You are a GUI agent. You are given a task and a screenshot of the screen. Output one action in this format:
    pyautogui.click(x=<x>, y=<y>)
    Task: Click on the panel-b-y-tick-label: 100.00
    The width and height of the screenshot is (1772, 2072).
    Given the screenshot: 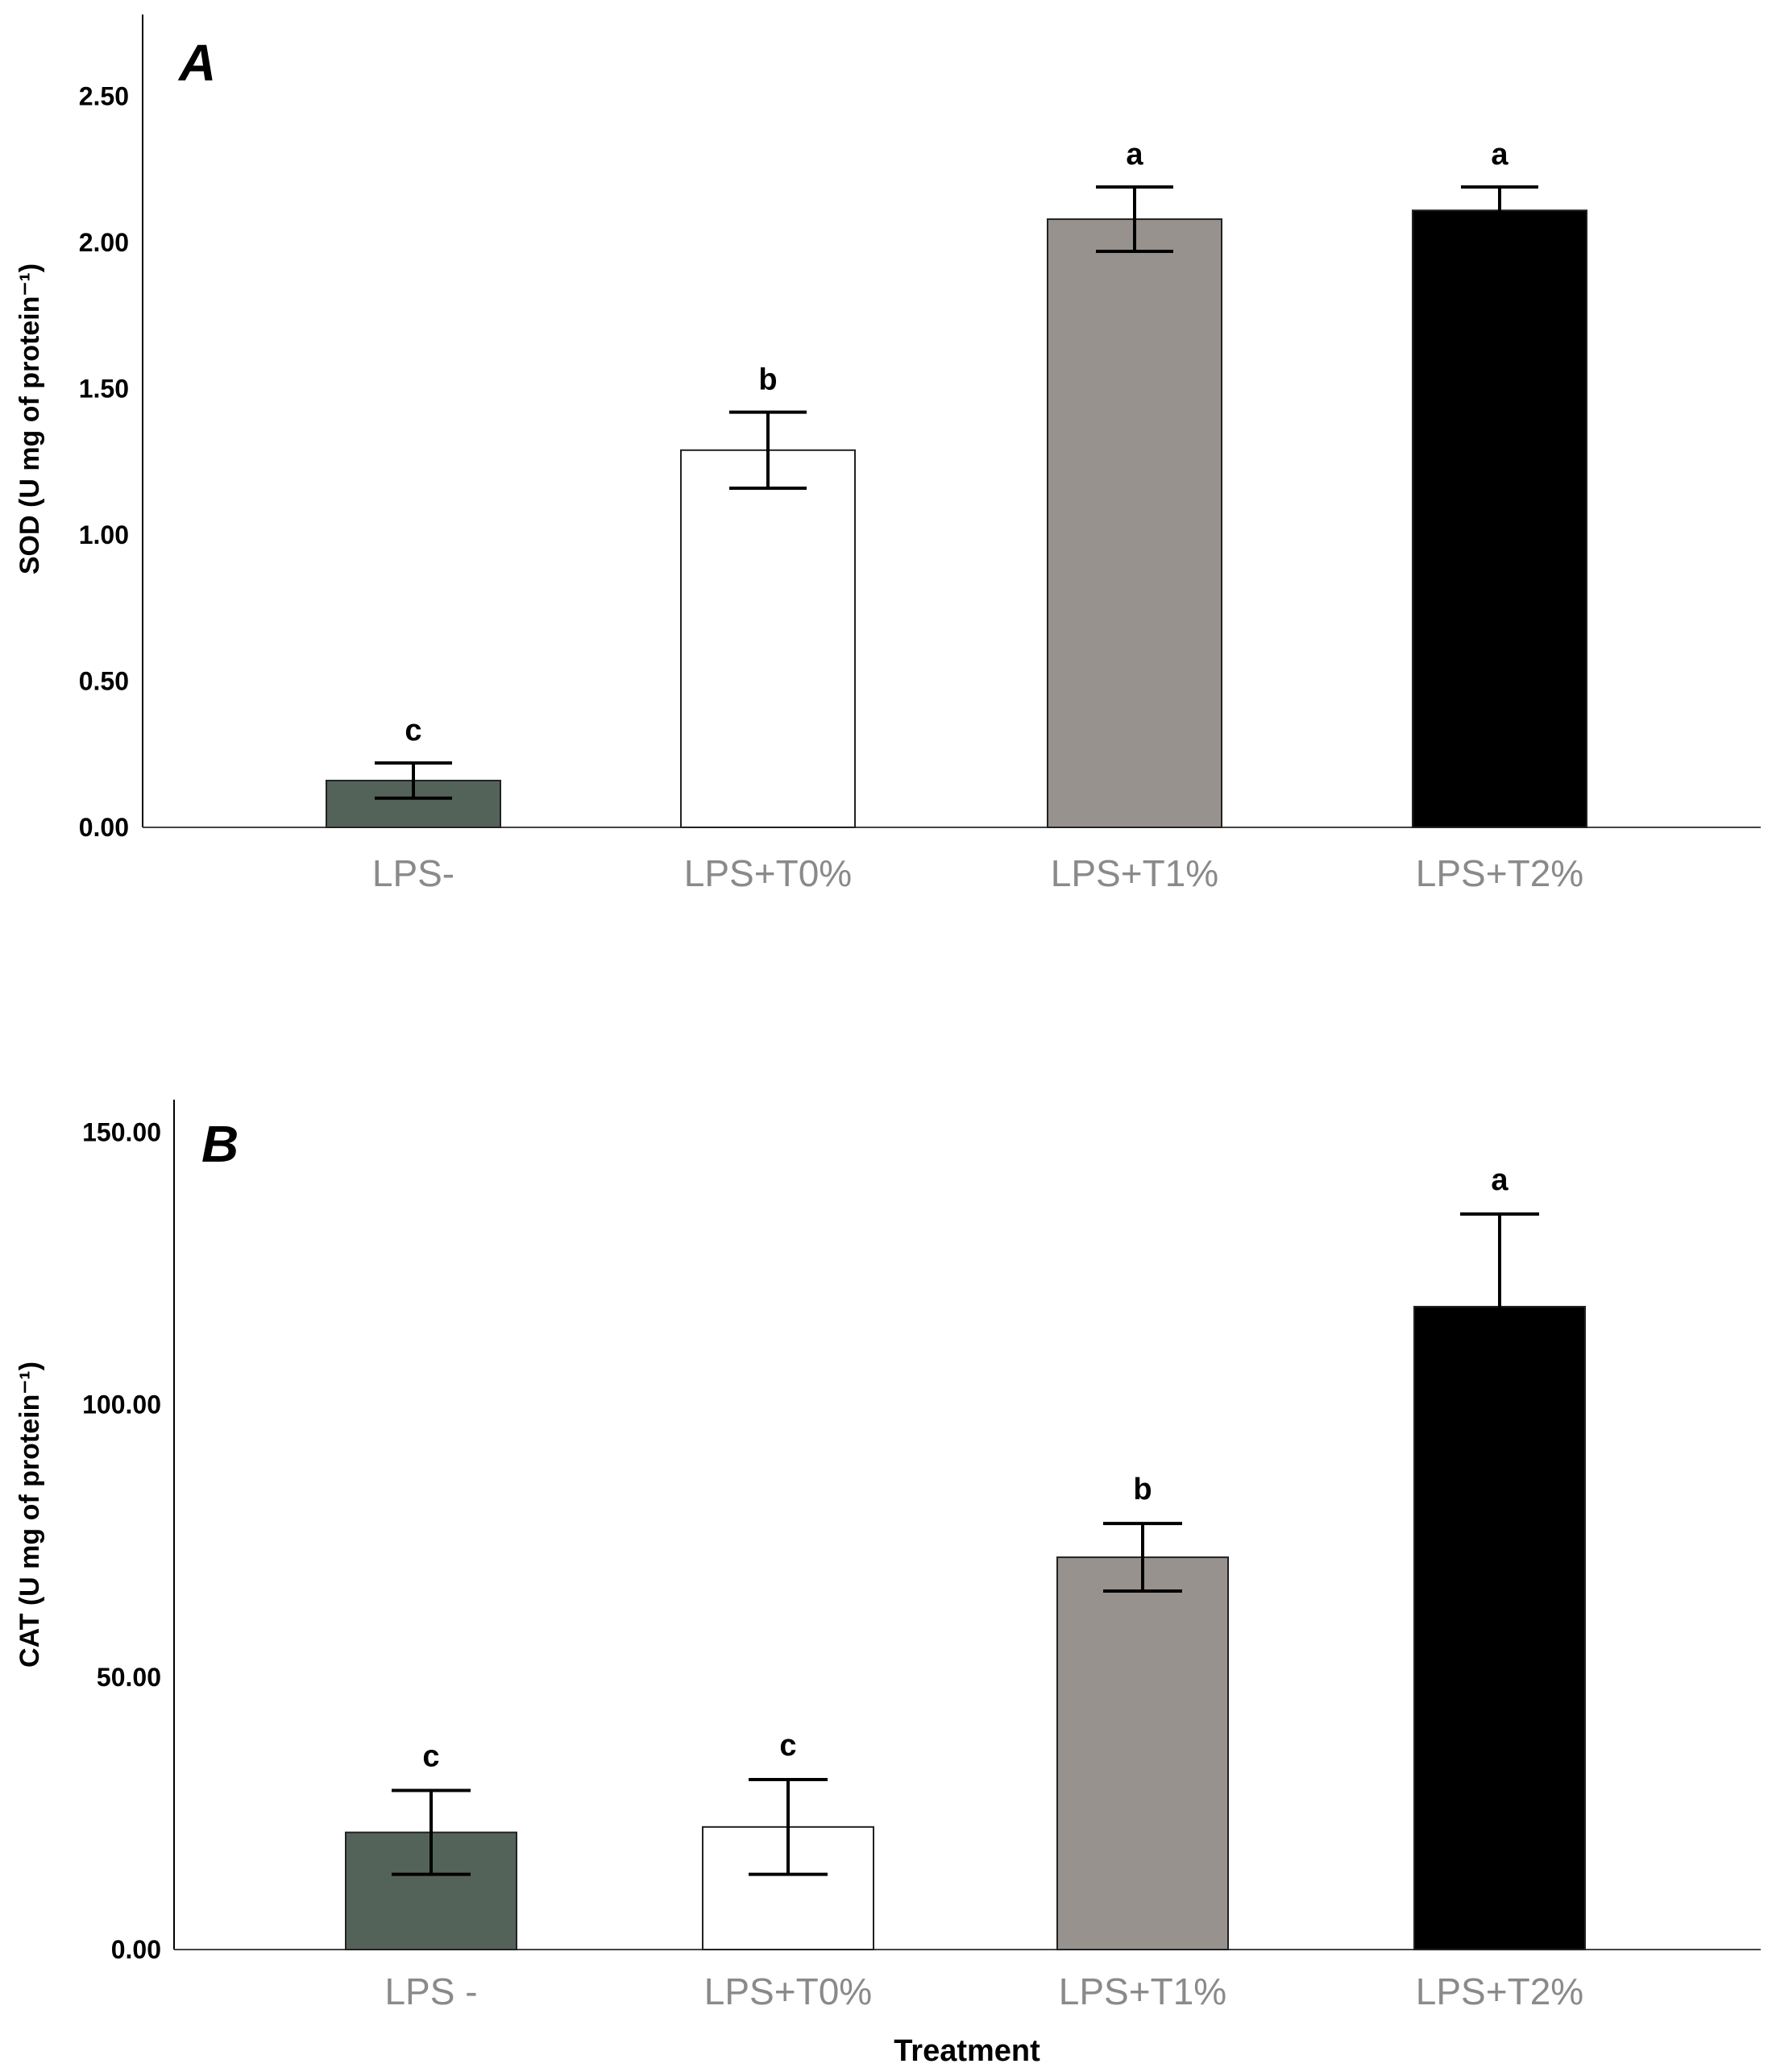 What is the action you would take?
    pyautogui.click(x=121, y=1405)
    